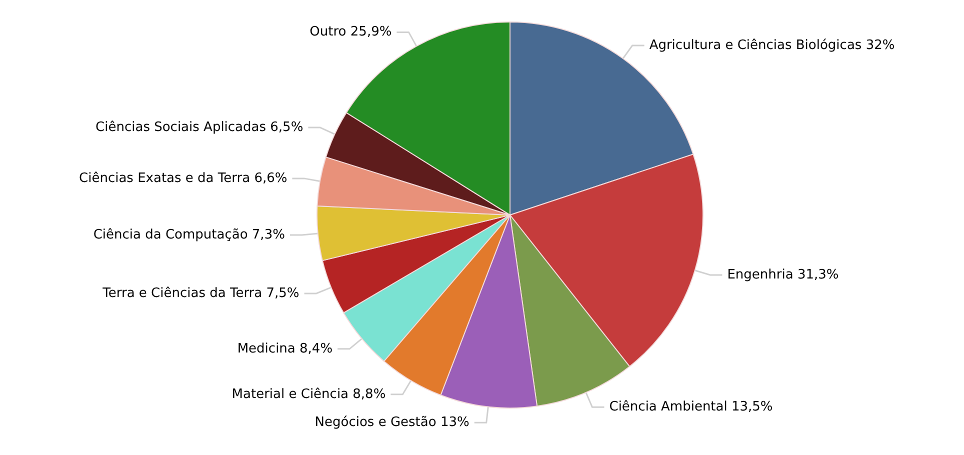  Describe the element at coordinates (201, 293) in the screenshot. I see `slice-label: Terra e Ciências da Terra 7,5%` at that location.